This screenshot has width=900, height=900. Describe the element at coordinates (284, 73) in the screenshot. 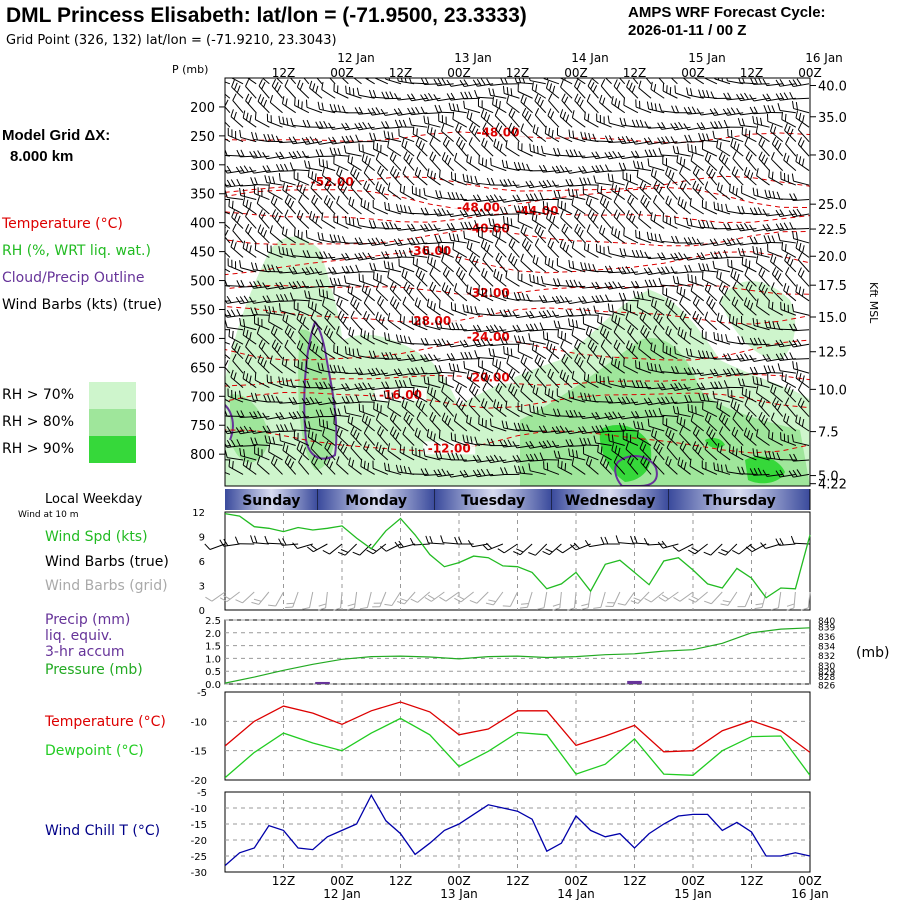

I see `top-time-tick-label: 12Z` at that location.